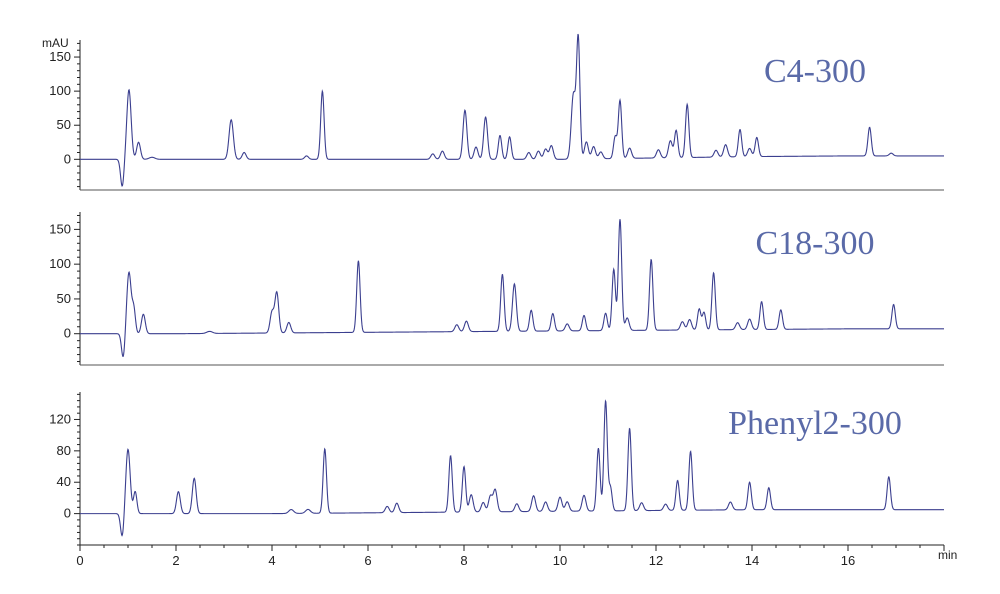  Describe the element at coordinates (815, 243) in the screenshot. I see `panel-title: C18-300` at that location.